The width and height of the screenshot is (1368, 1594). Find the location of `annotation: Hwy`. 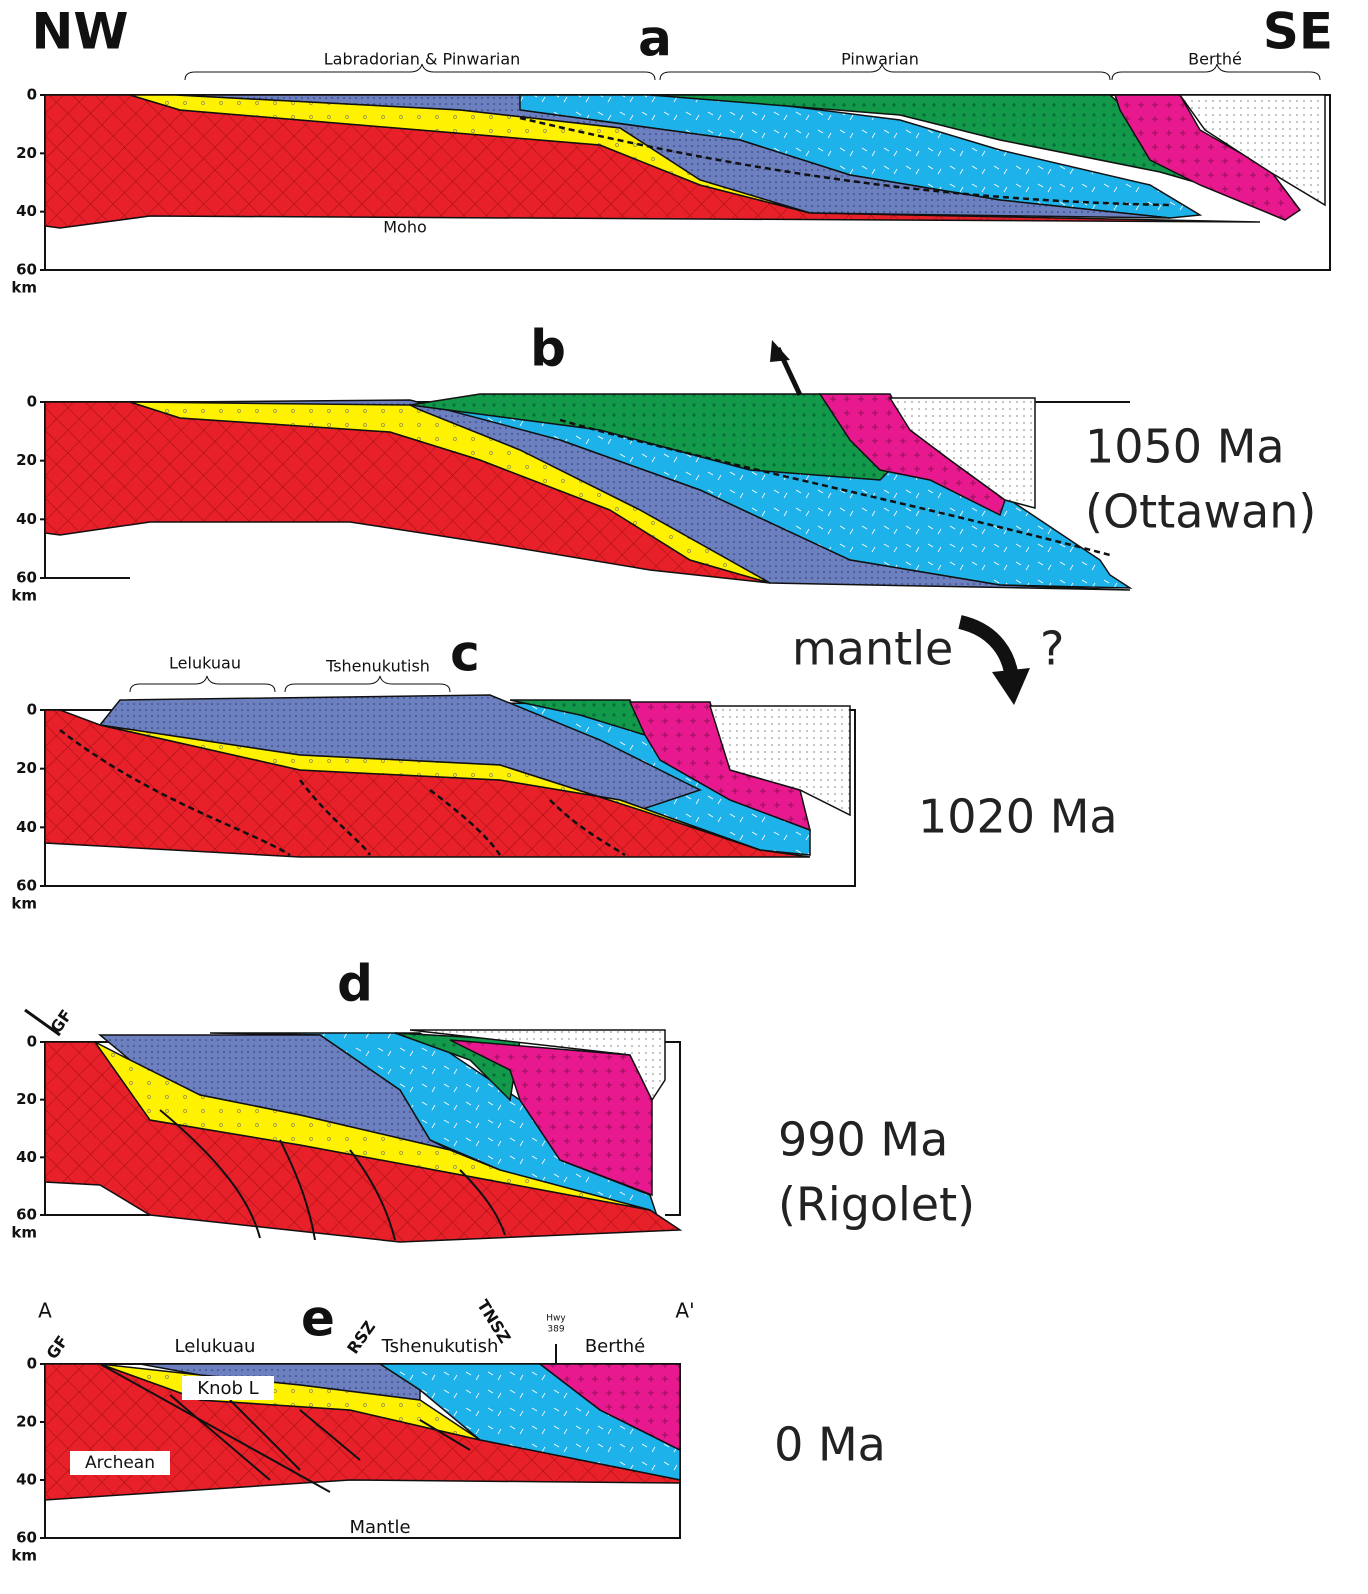

annotation: Hwy is located at coordinates (556, 1319).